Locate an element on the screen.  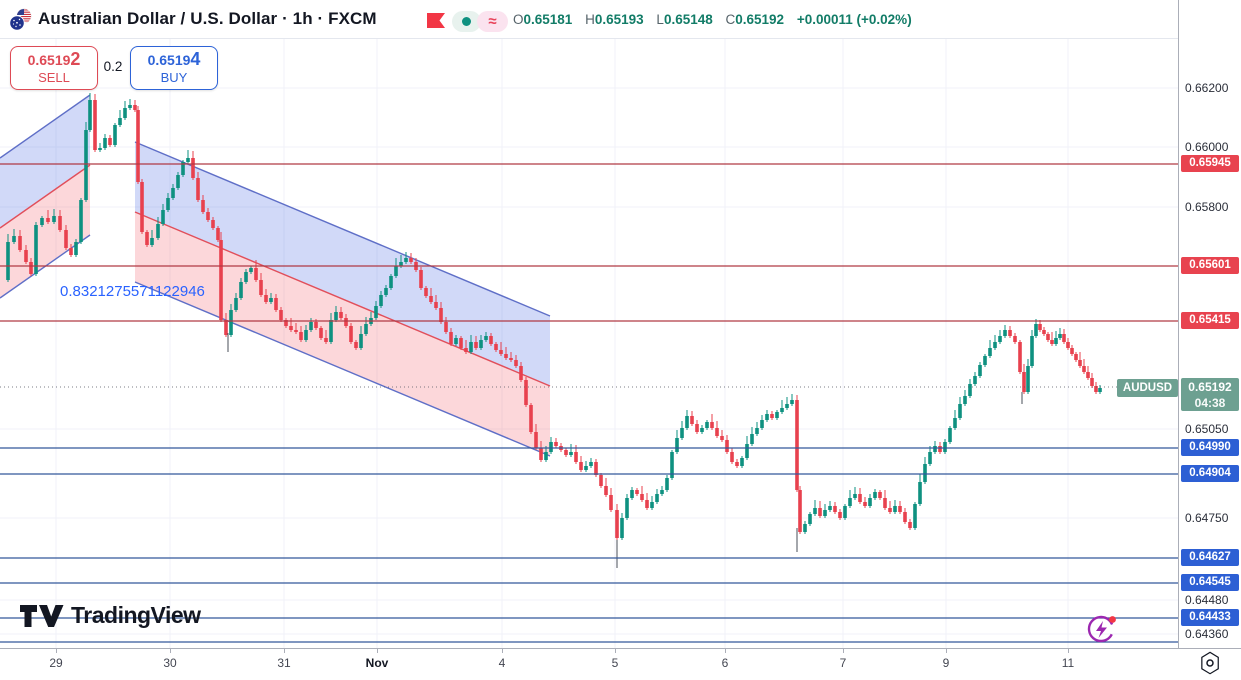
timezone-settings-button is located at coordinates (1210, 663).